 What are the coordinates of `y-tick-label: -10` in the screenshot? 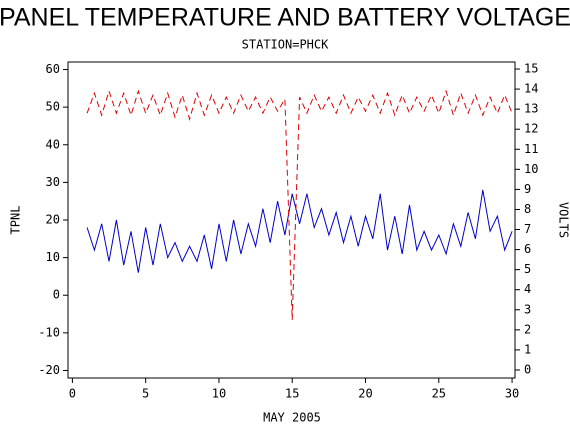 It's located at (49, 332).